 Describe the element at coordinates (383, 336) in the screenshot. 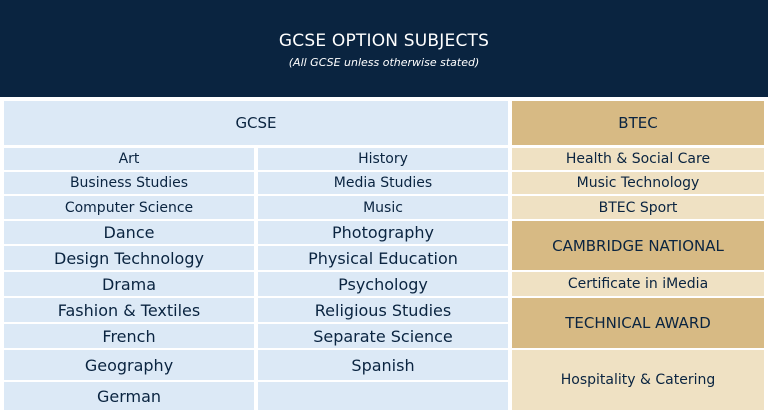

I see `gcse-subject: Separate Science` at that location.